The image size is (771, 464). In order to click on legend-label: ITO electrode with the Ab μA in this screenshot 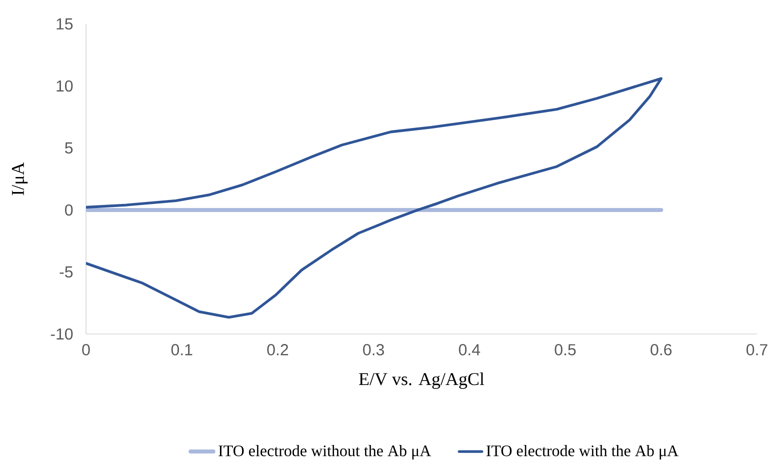, I will do `click(582, 452)`.